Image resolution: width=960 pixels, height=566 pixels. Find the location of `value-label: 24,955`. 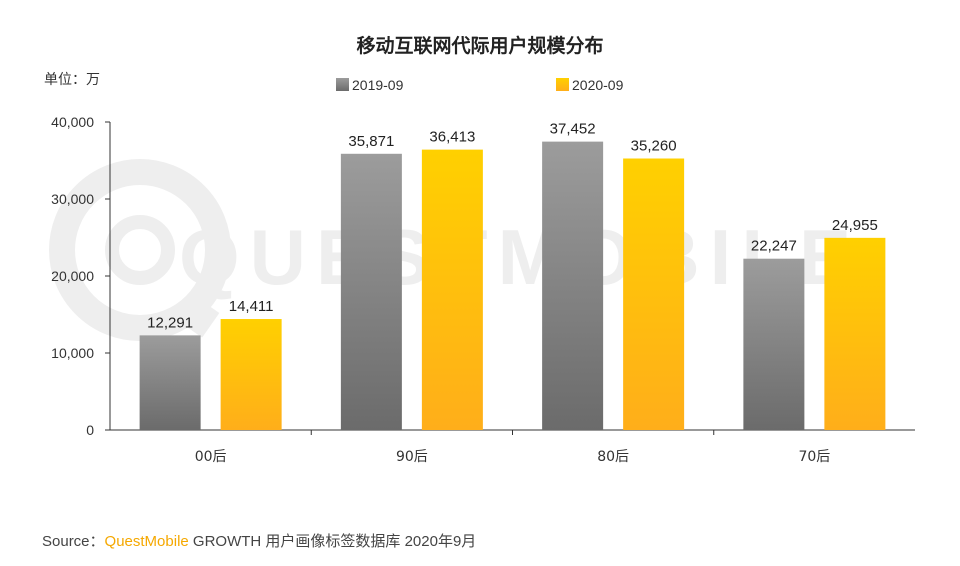

value-label: 24,955 is located at coordinates (855, 225).